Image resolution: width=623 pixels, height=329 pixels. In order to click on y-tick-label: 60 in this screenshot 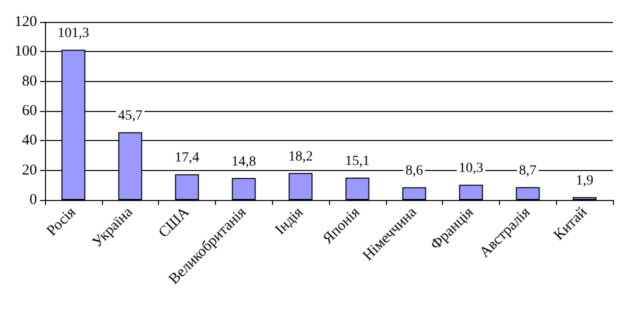, I will do `click(29, 111)`.